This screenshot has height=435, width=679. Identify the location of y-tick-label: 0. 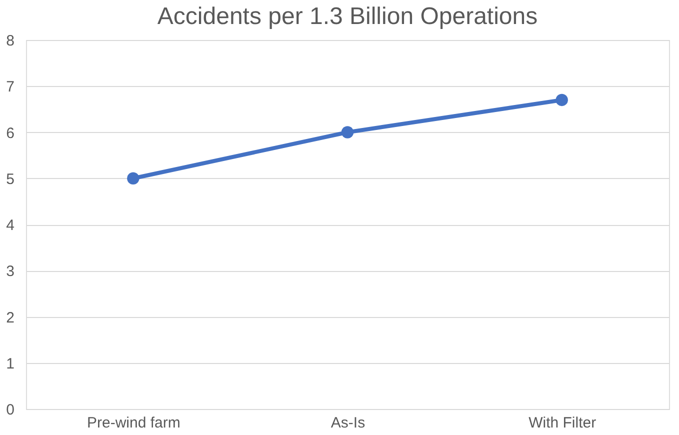
(10, 410).